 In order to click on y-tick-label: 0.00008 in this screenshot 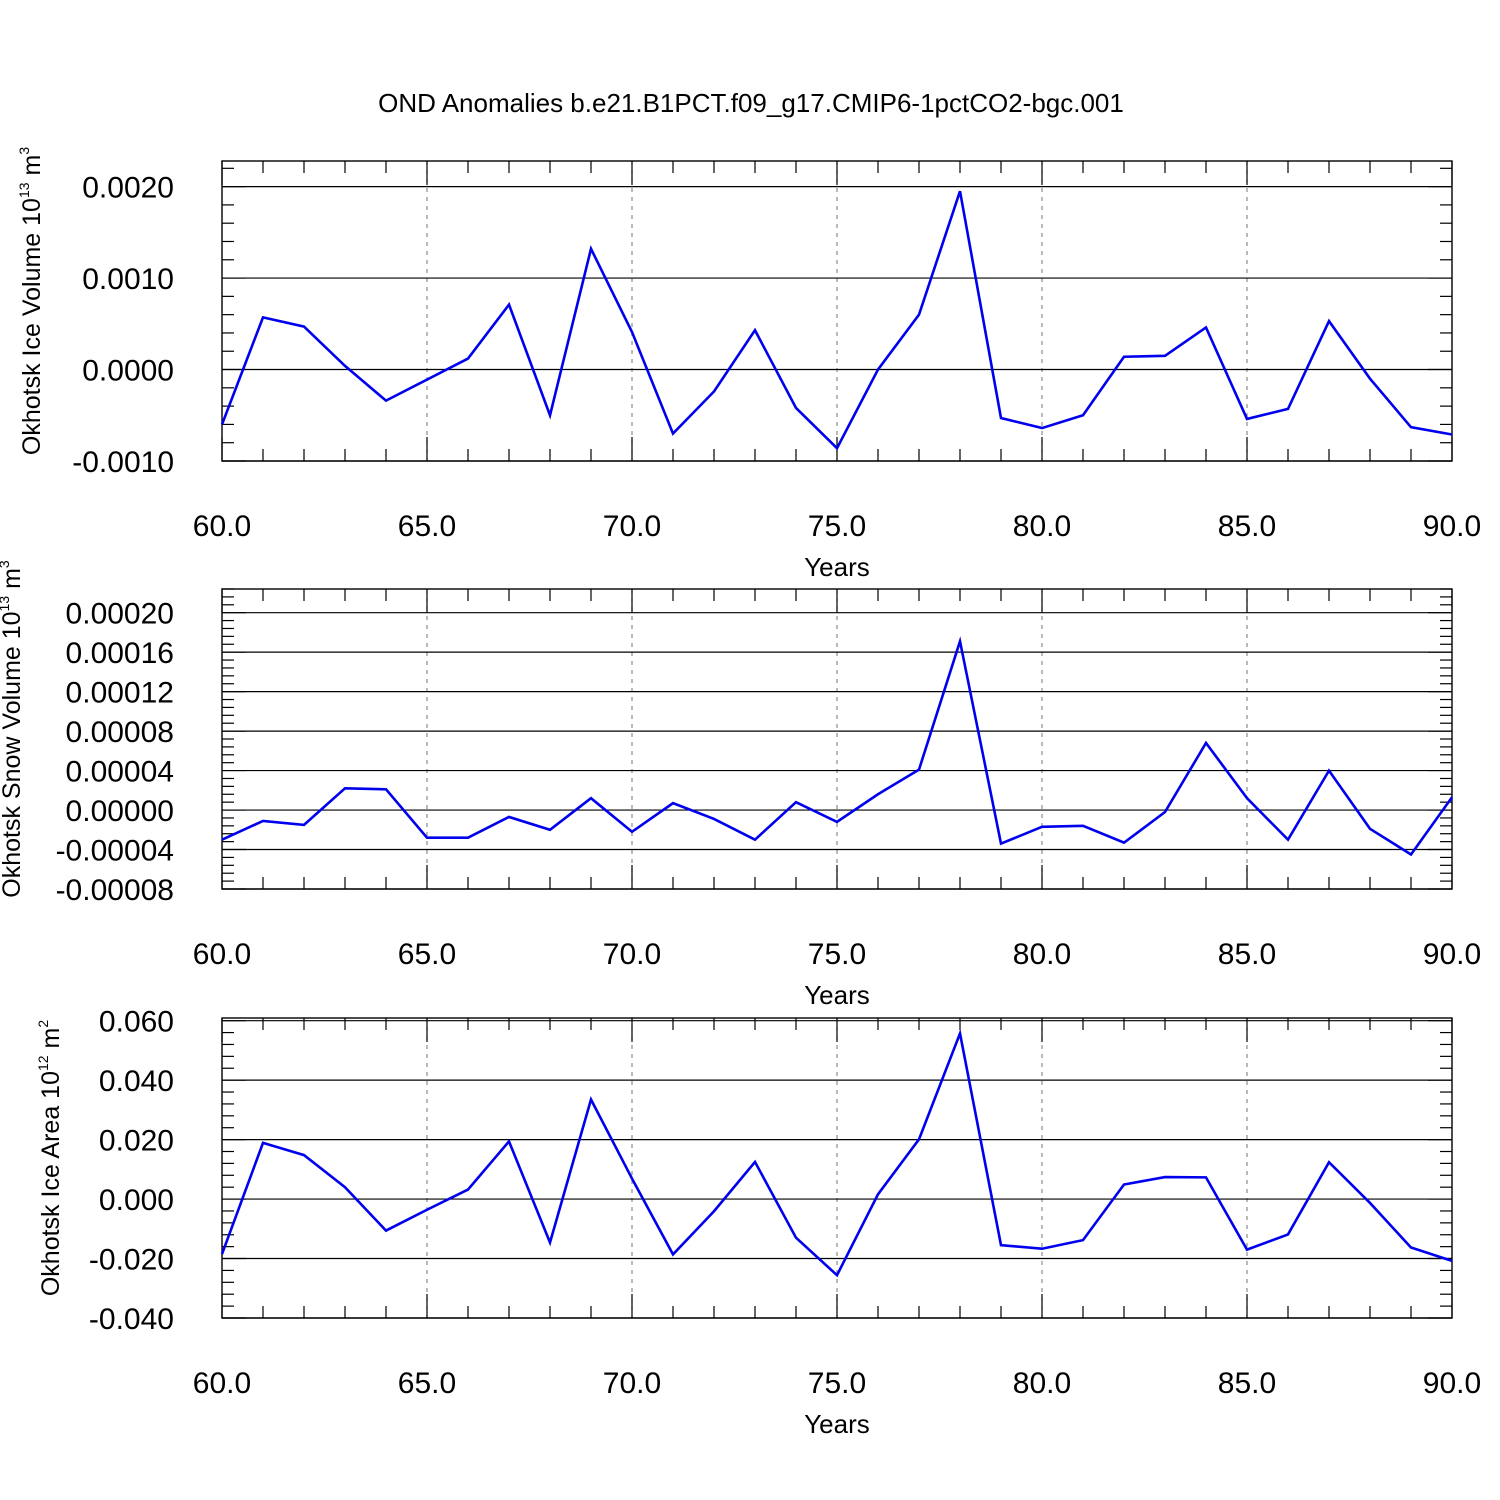, I will do `click(120, 732)`.